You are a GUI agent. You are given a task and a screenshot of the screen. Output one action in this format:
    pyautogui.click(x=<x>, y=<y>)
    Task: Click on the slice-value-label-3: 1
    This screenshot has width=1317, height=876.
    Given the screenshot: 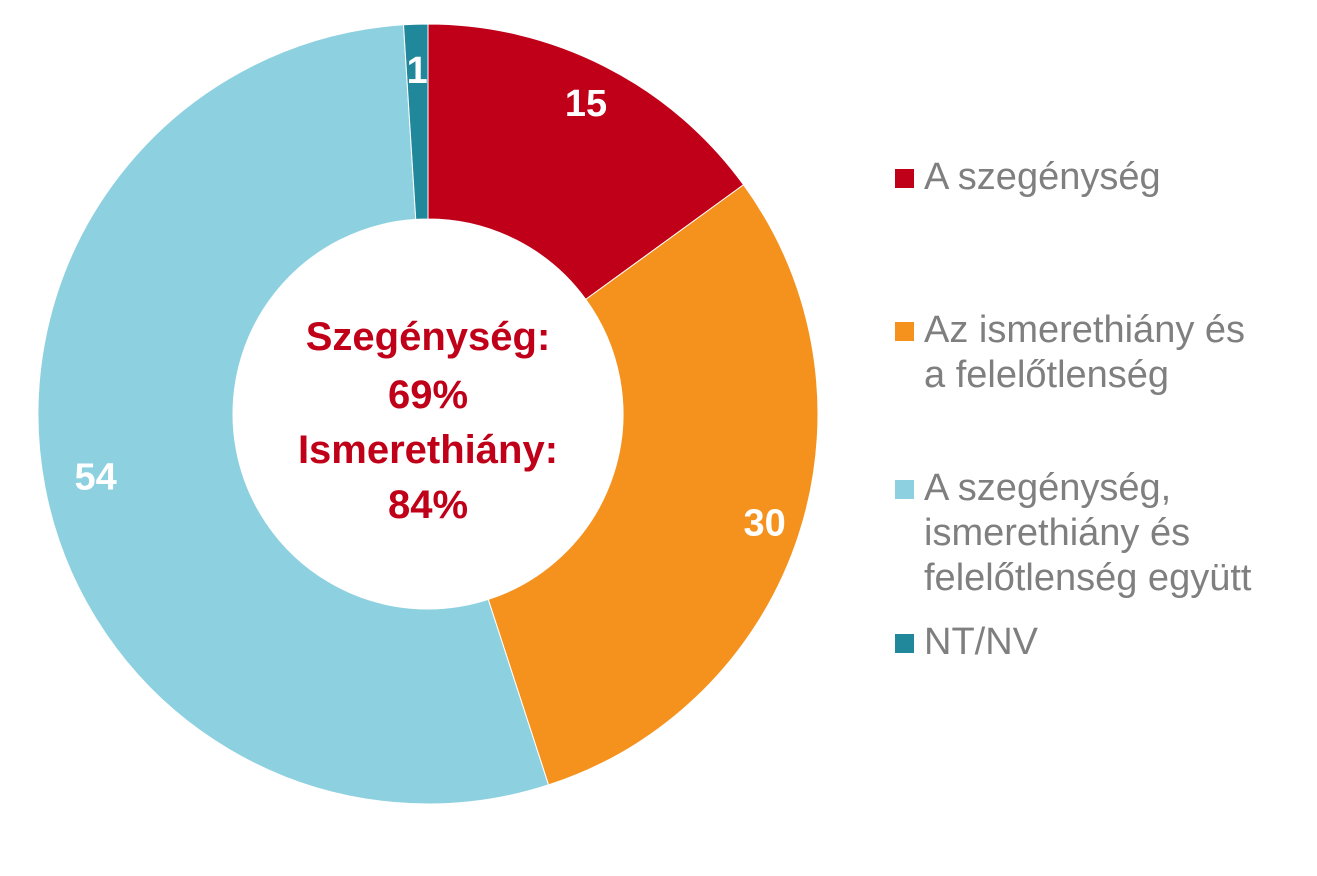 What is the action you would take?
    pyautogui.click(x=417, y=71)
    